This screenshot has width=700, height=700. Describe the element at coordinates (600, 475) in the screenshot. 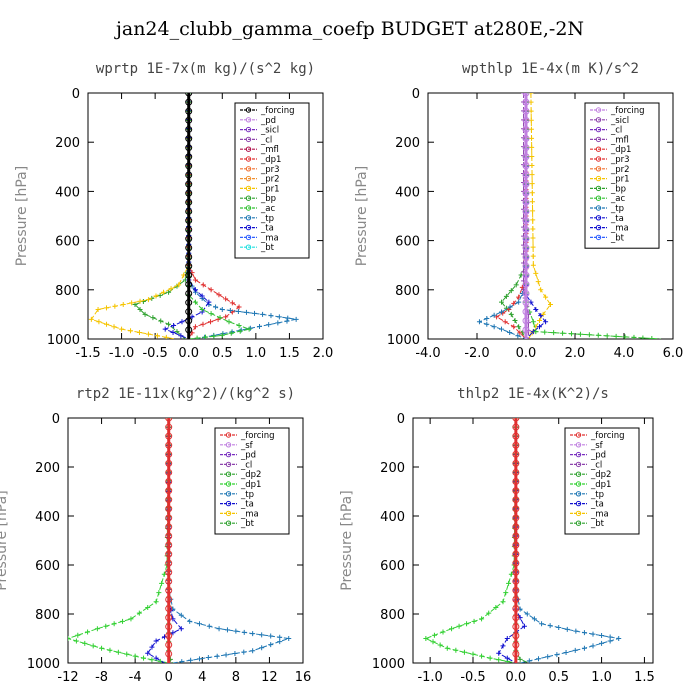

I see `legend-item: _dp2` at that location.